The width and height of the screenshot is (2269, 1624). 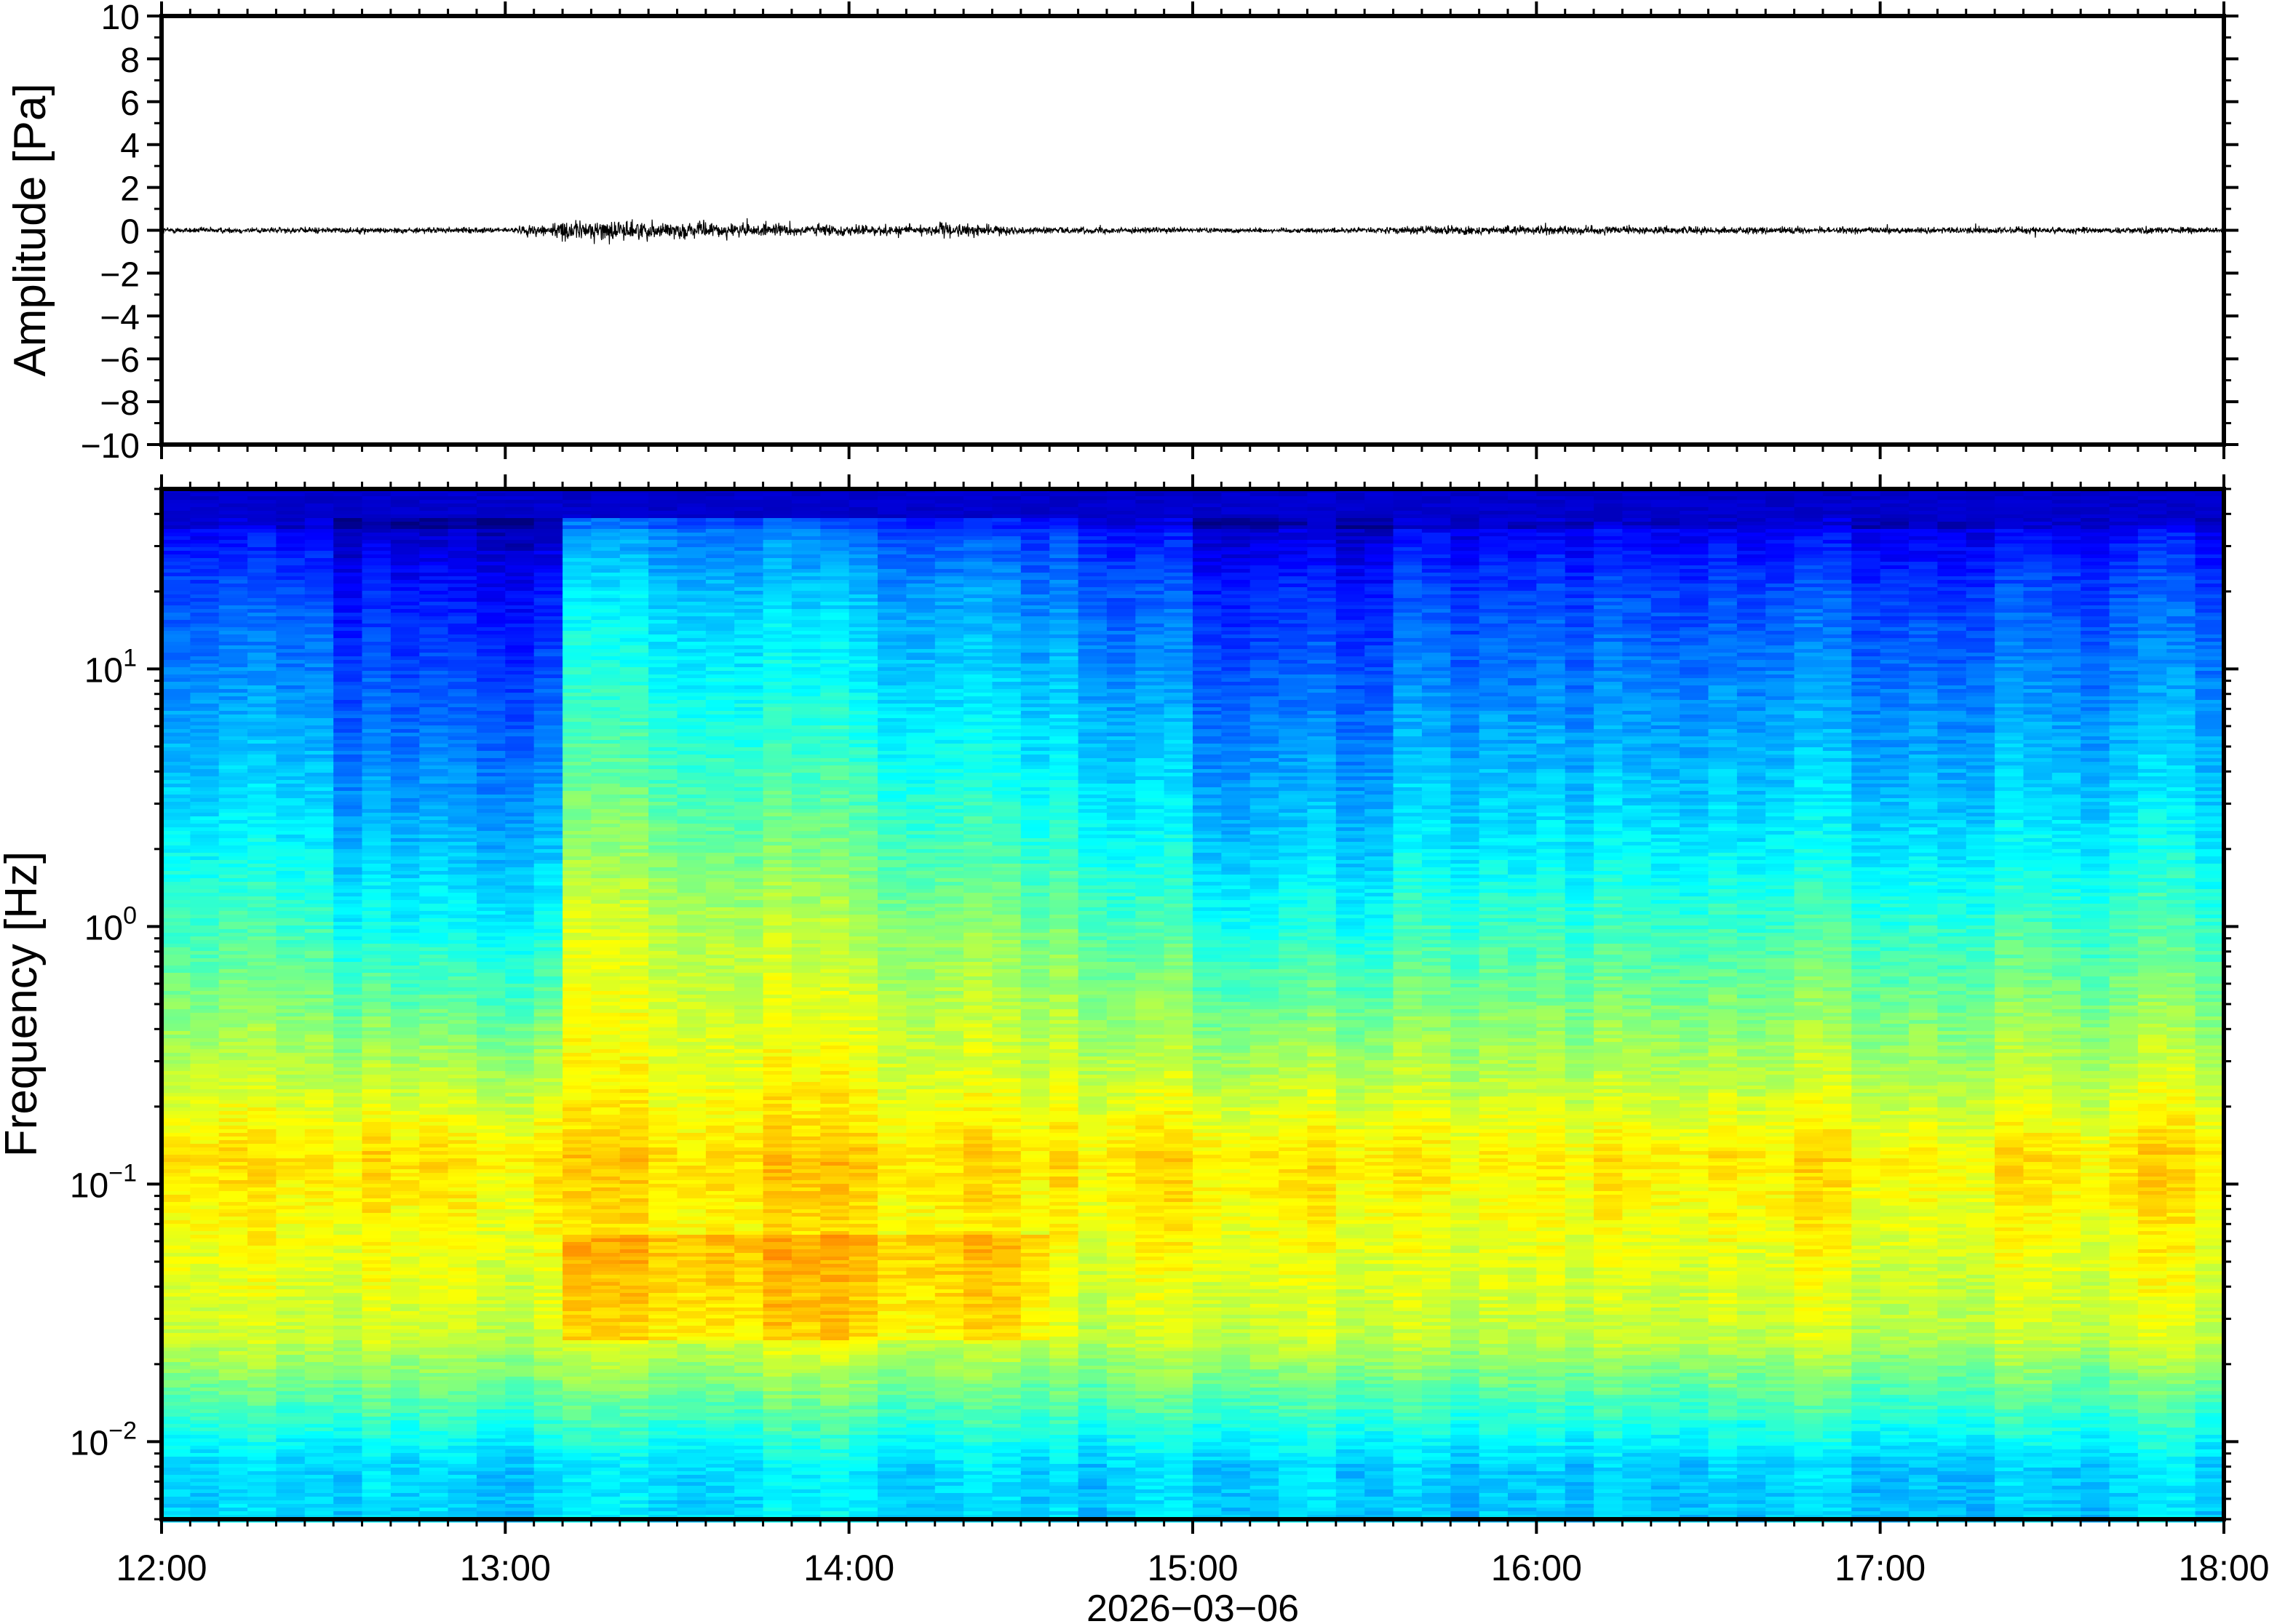 I want to click on y-tick-label: 10, so click(x=121, y=18).